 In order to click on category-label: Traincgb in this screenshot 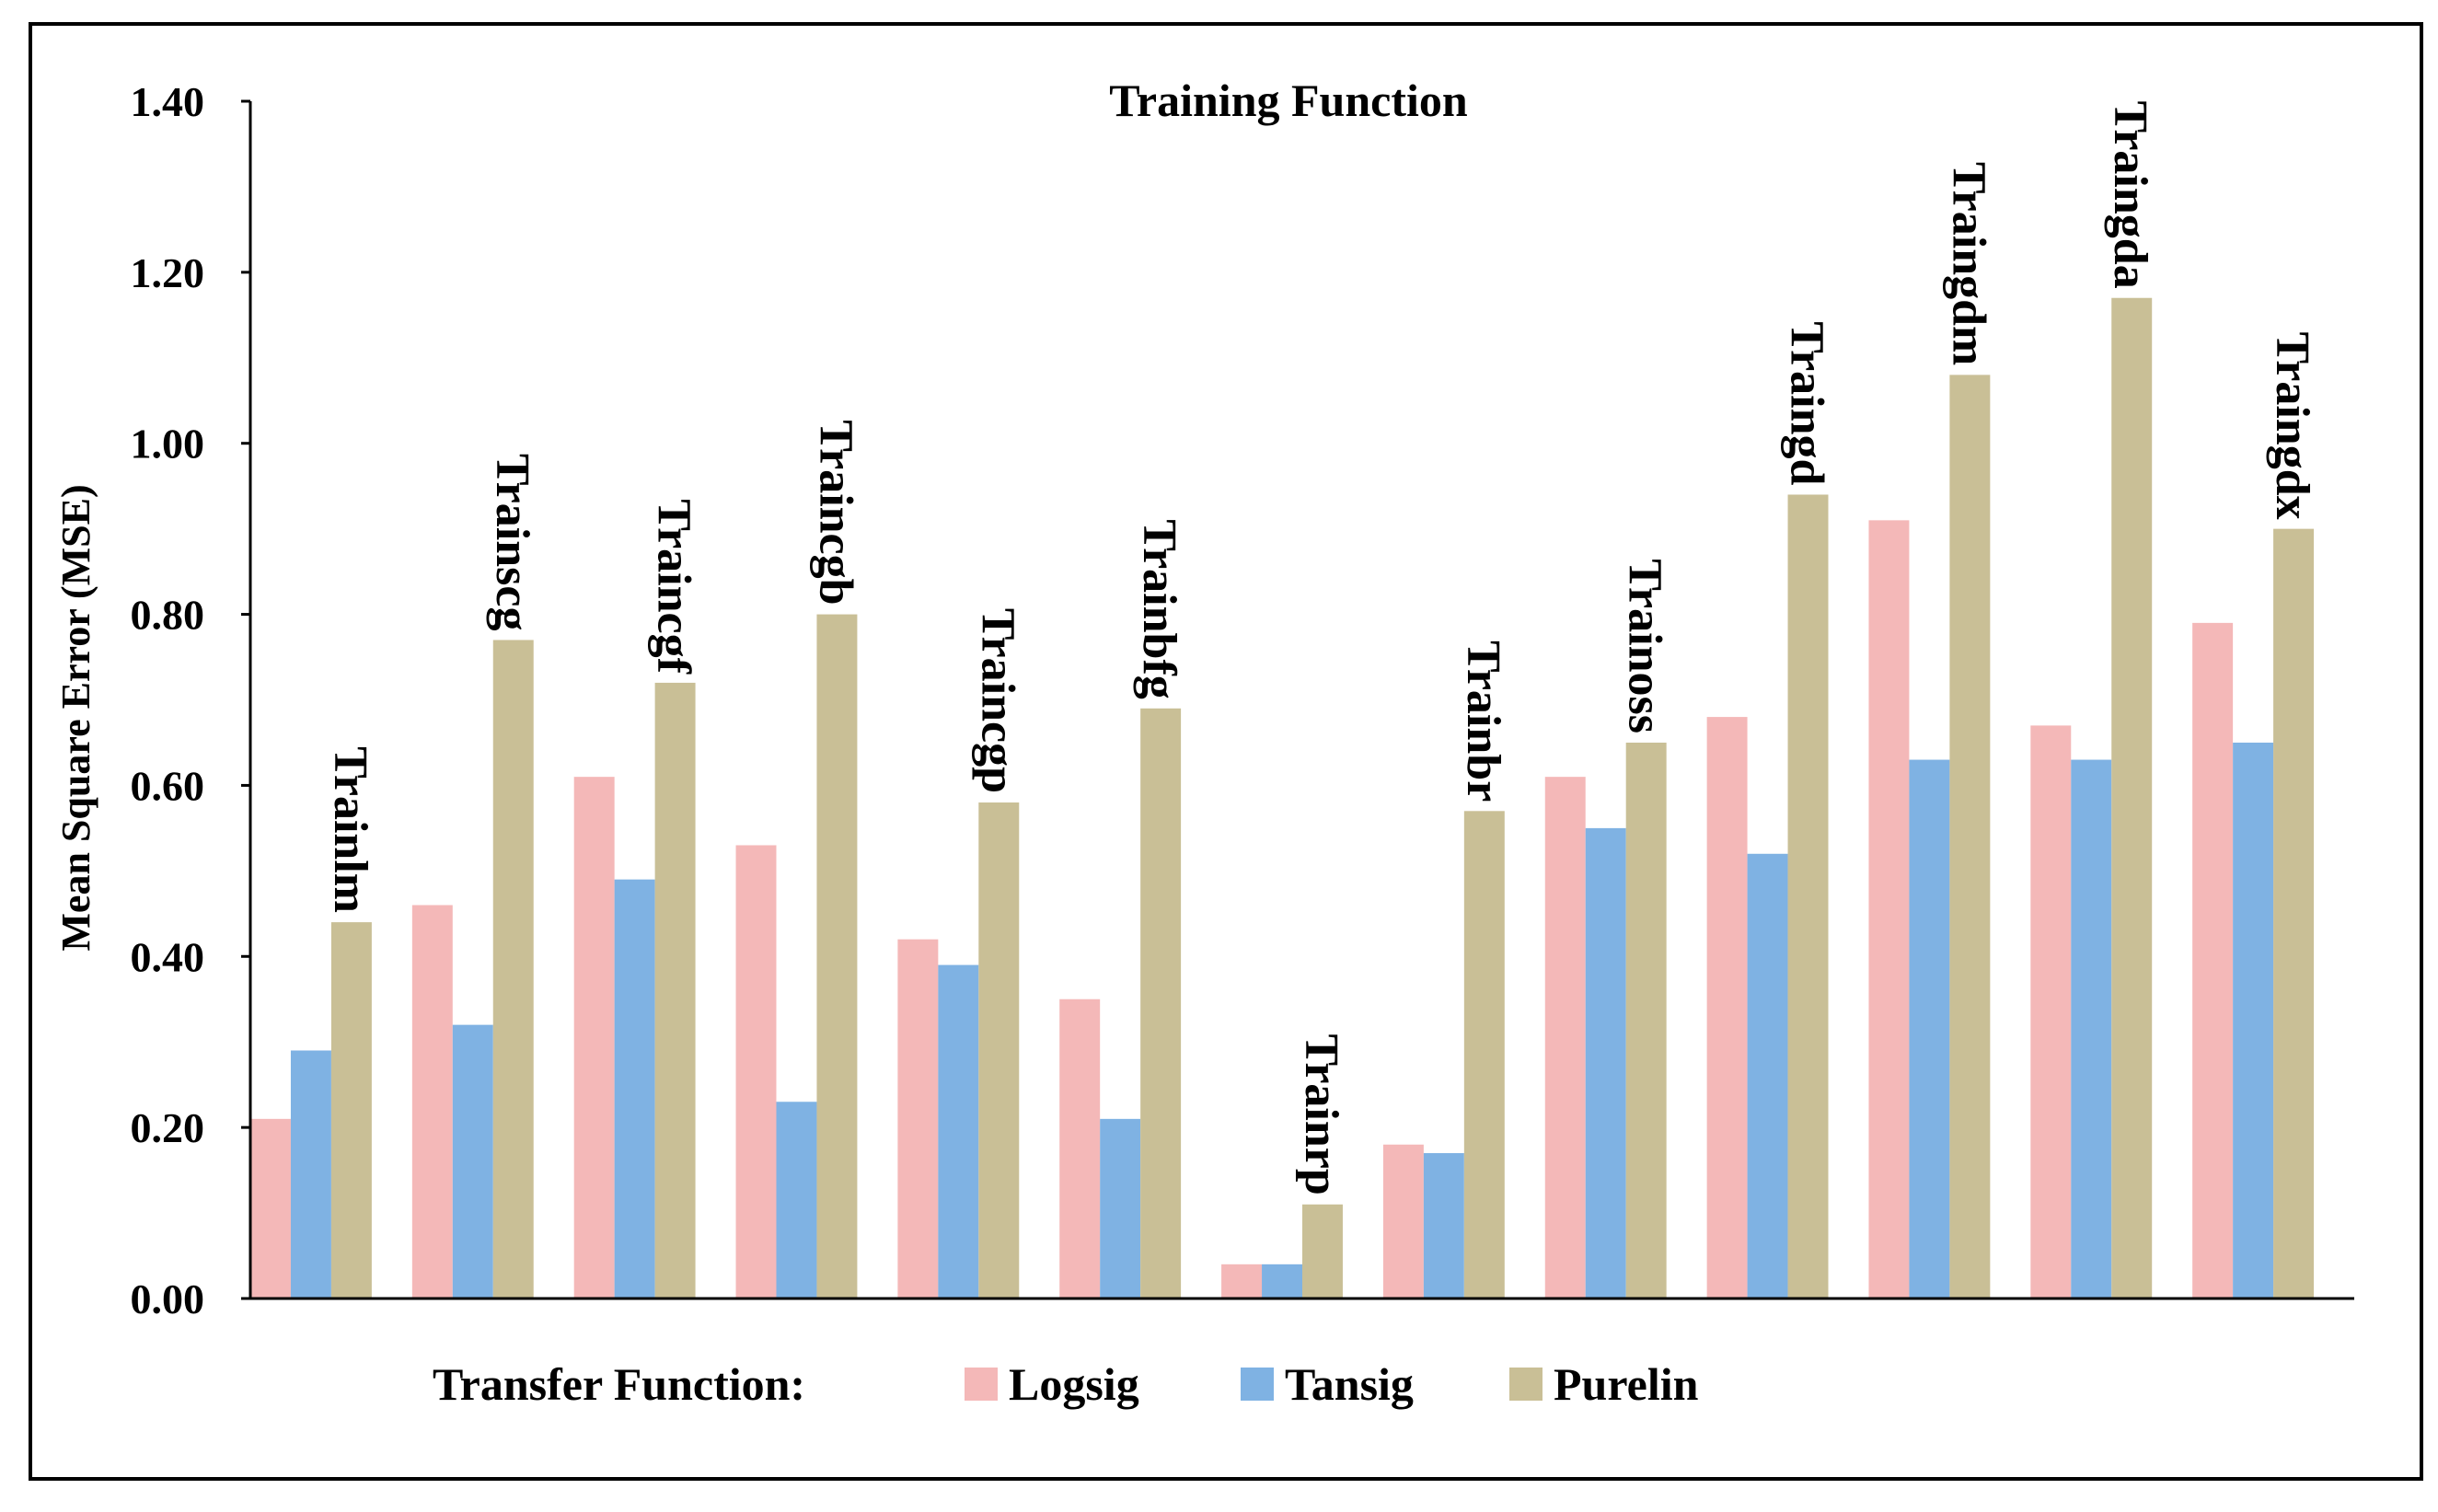, I will do `click(835, 512)`.